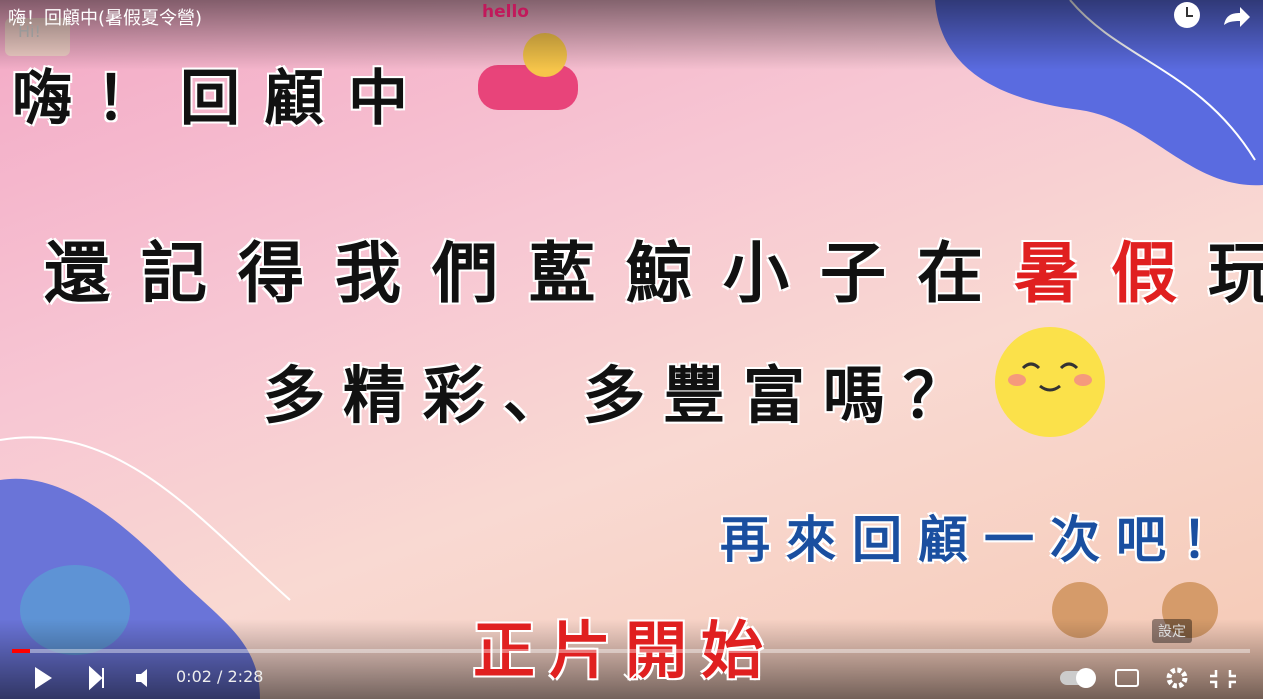  What do you see at coordinates (631, 651) in the screenshot?
I see `progress-track` at bounding box center [631, 651].